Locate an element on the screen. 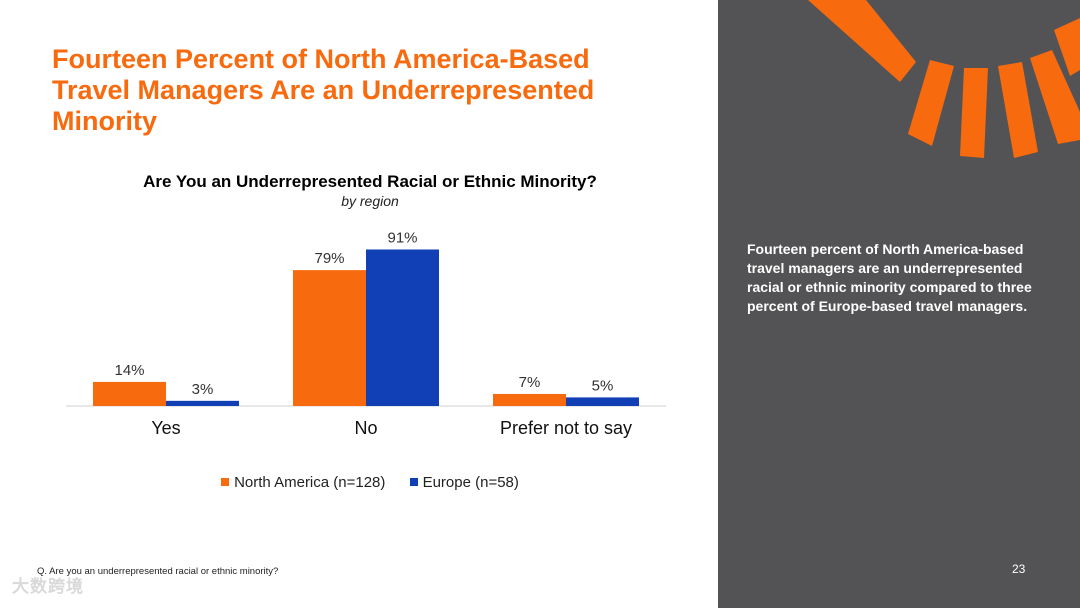  sunburst-logo-graphic is located at coordinates (944, 79).